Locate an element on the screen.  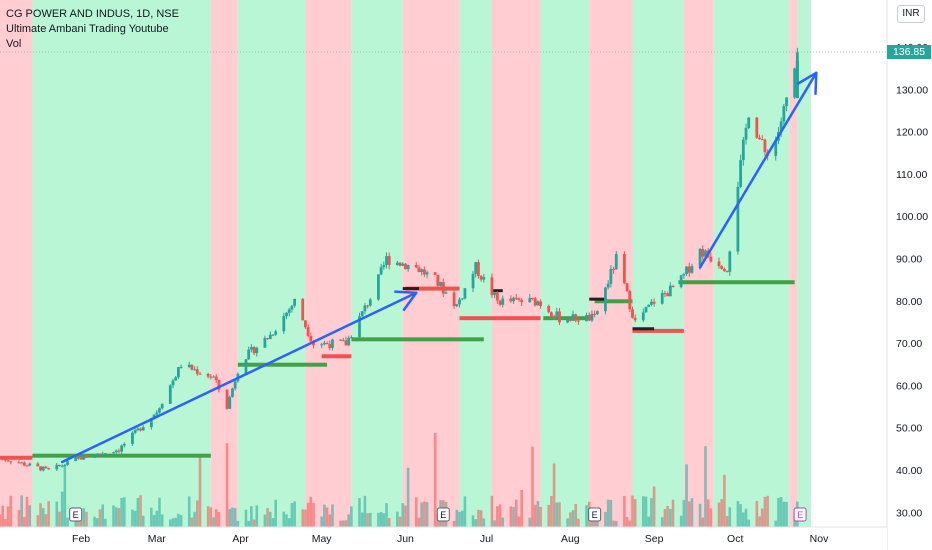
time-tick-label: Jun is located at coordinates (405, 539).